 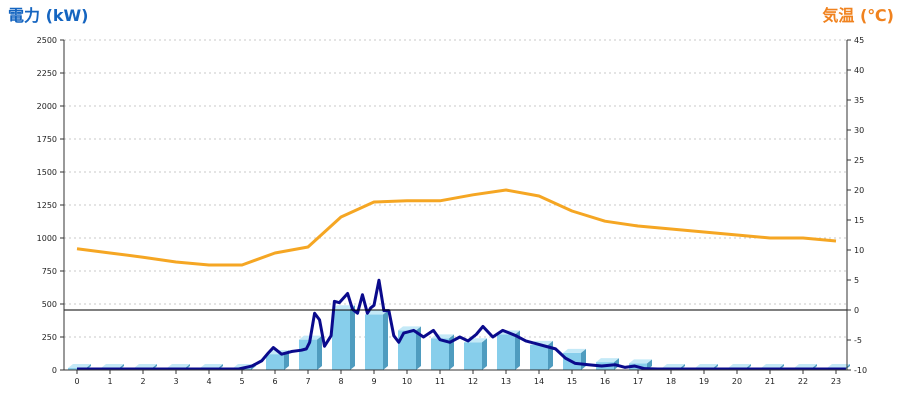 I want to click on right-tick-label: 20, so click(x=859, y=190).